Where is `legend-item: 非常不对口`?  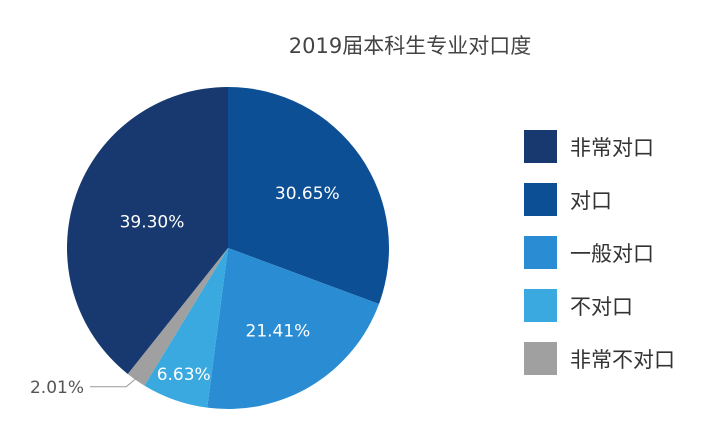 legend-item: 非常不对口 is located at coordinates (599, 358).